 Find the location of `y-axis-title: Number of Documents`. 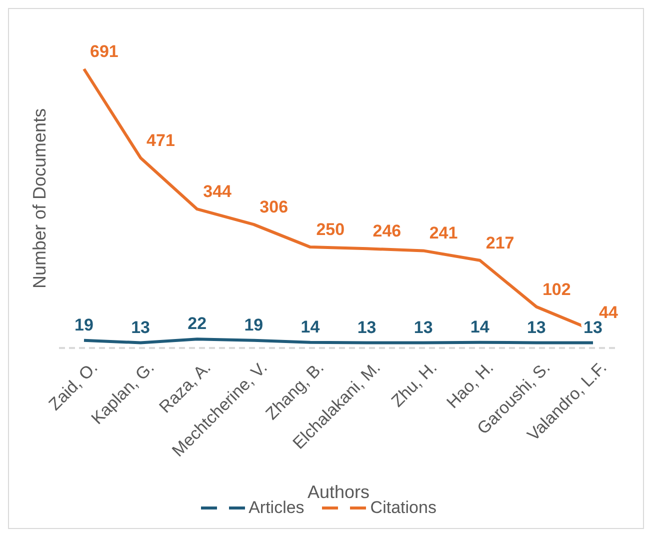

y-axis-title: Number of Documents is located at coordinates (39, 198).